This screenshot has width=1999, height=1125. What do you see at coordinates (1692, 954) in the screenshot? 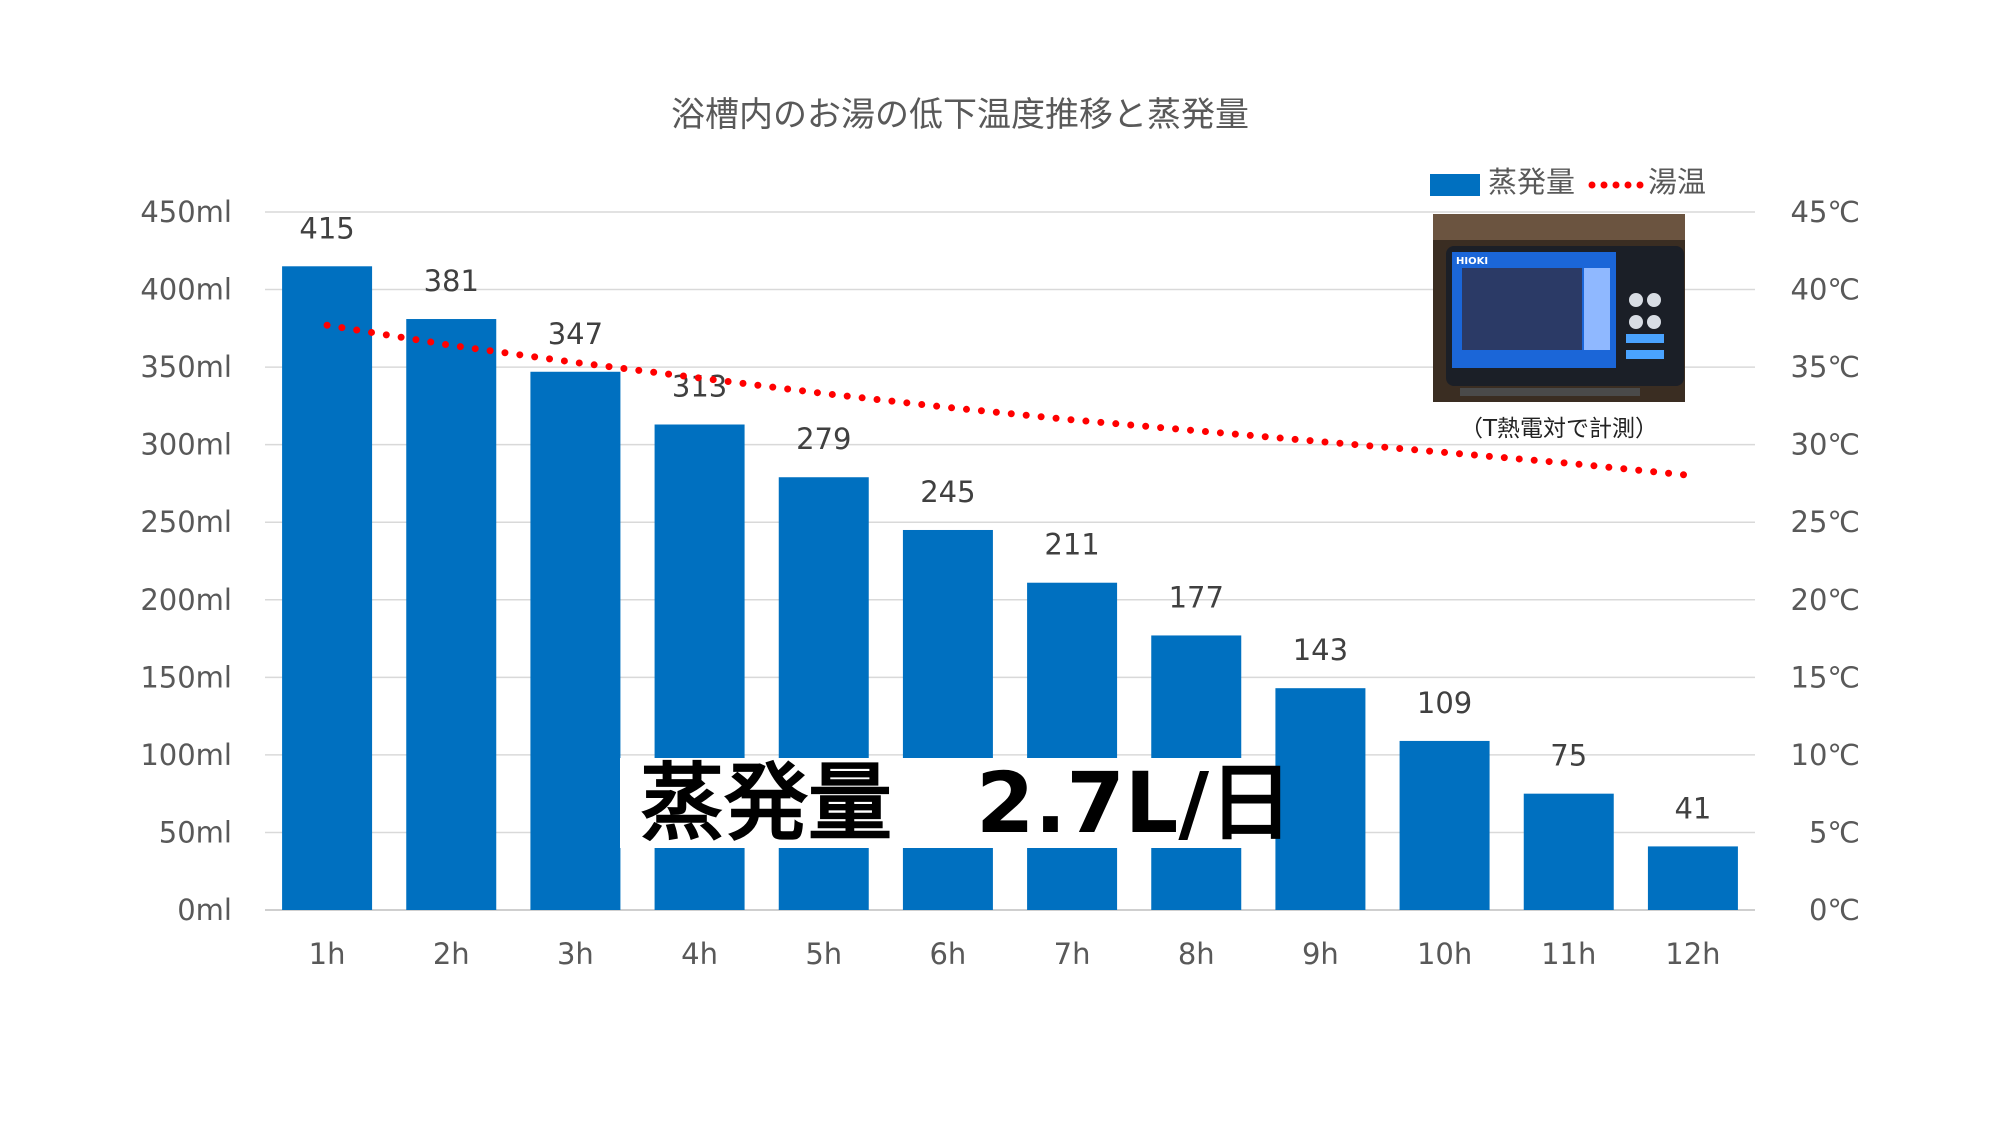
I see `x-tick-label: 12h` at bounding box center [1692, 954].